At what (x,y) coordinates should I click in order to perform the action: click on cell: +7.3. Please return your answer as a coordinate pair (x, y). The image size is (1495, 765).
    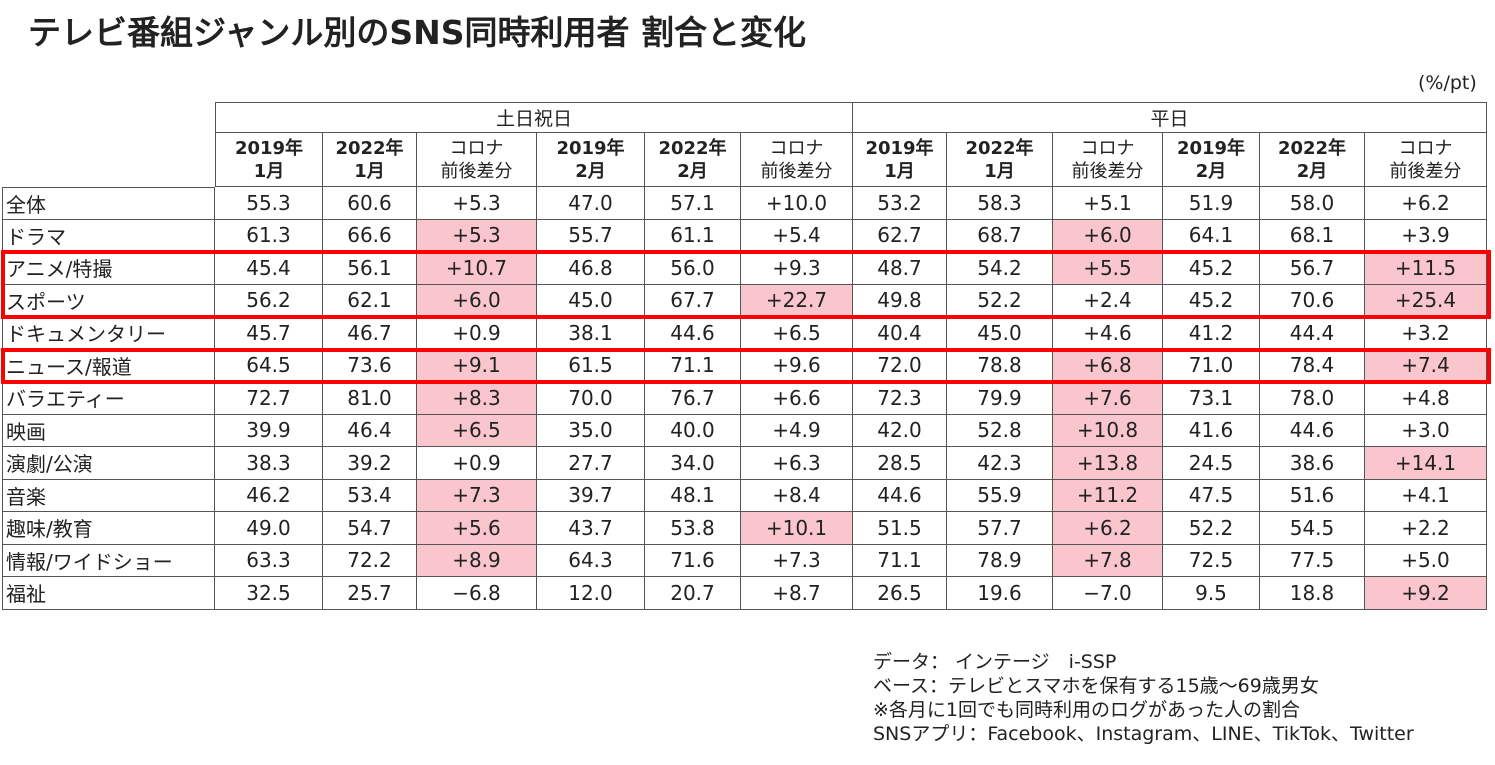
    Looking at the image, I should click on (477, 495).